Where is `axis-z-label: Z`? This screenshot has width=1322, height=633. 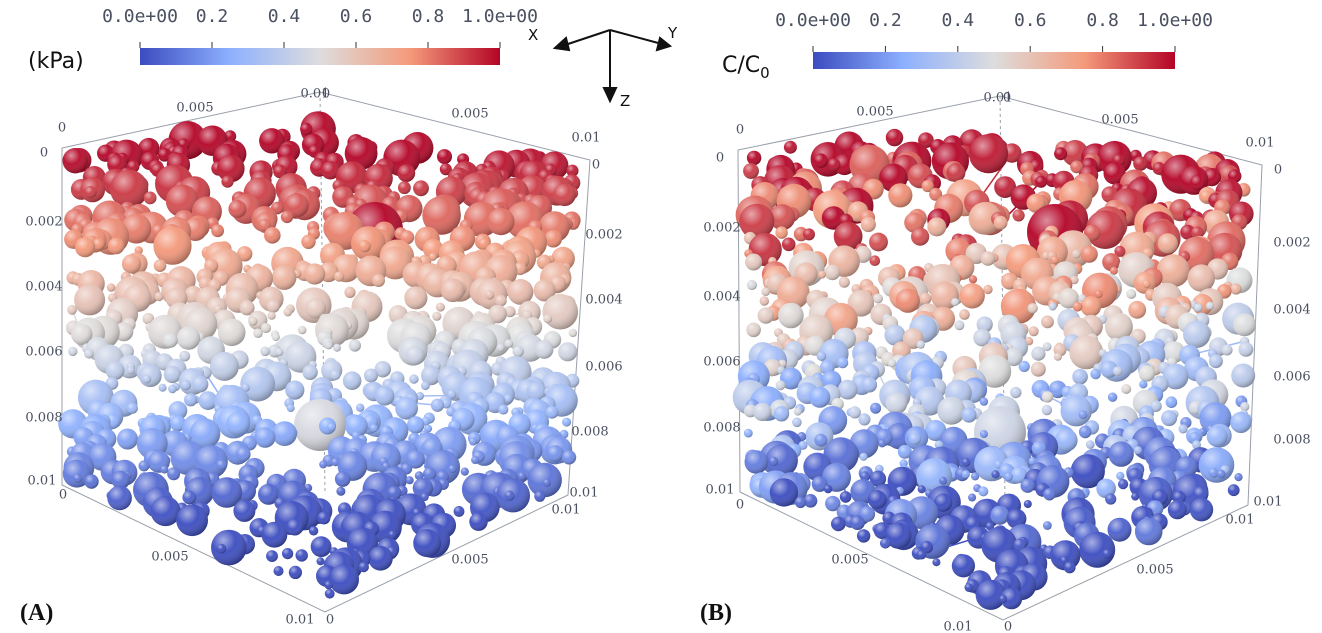
axis-z-label: Z is located at coordinates (625, 101).